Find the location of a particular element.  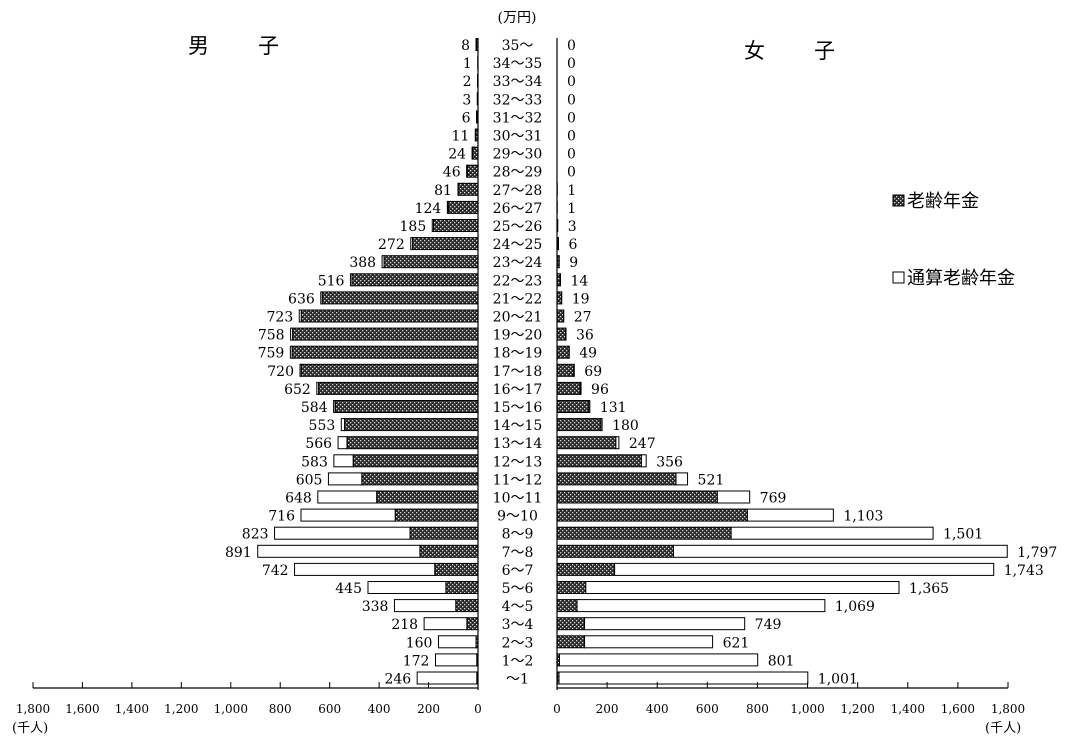

female-value-label: 180 is located at coordinates (625, 426).